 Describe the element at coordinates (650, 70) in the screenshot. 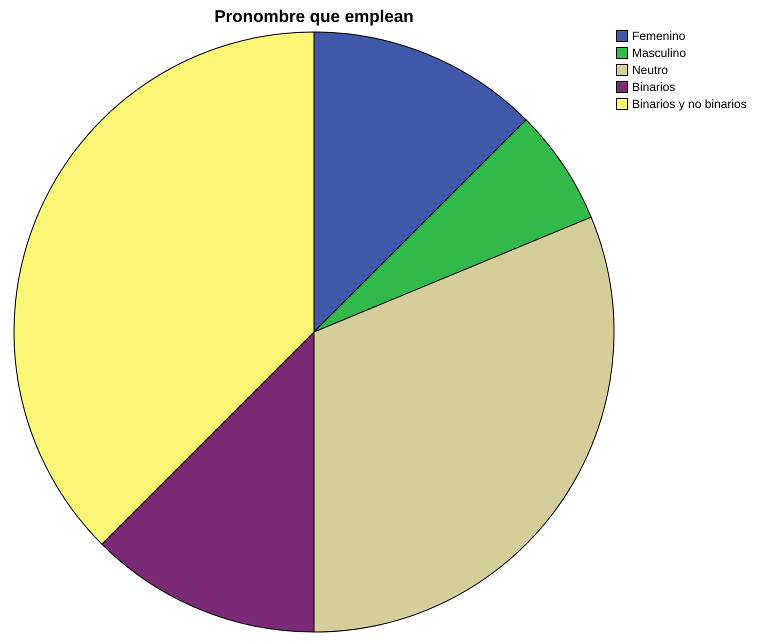

I see `legend-label: Neutro` at that location.